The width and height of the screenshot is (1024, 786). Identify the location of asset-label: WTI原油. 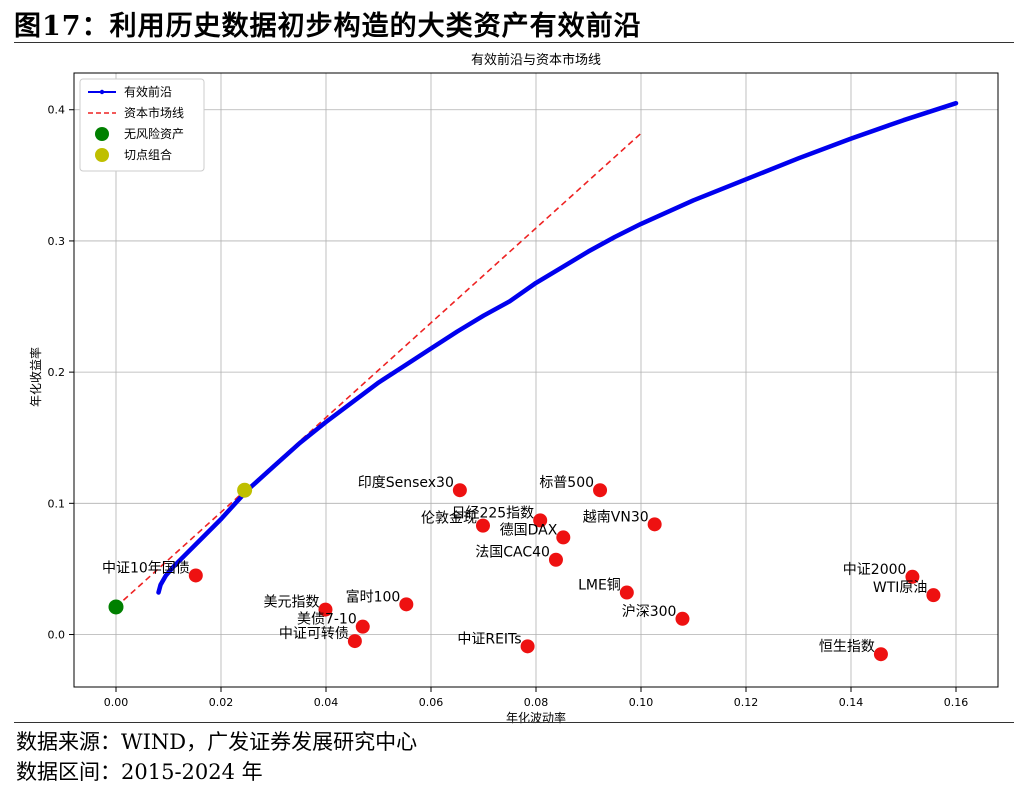
(900, 588).